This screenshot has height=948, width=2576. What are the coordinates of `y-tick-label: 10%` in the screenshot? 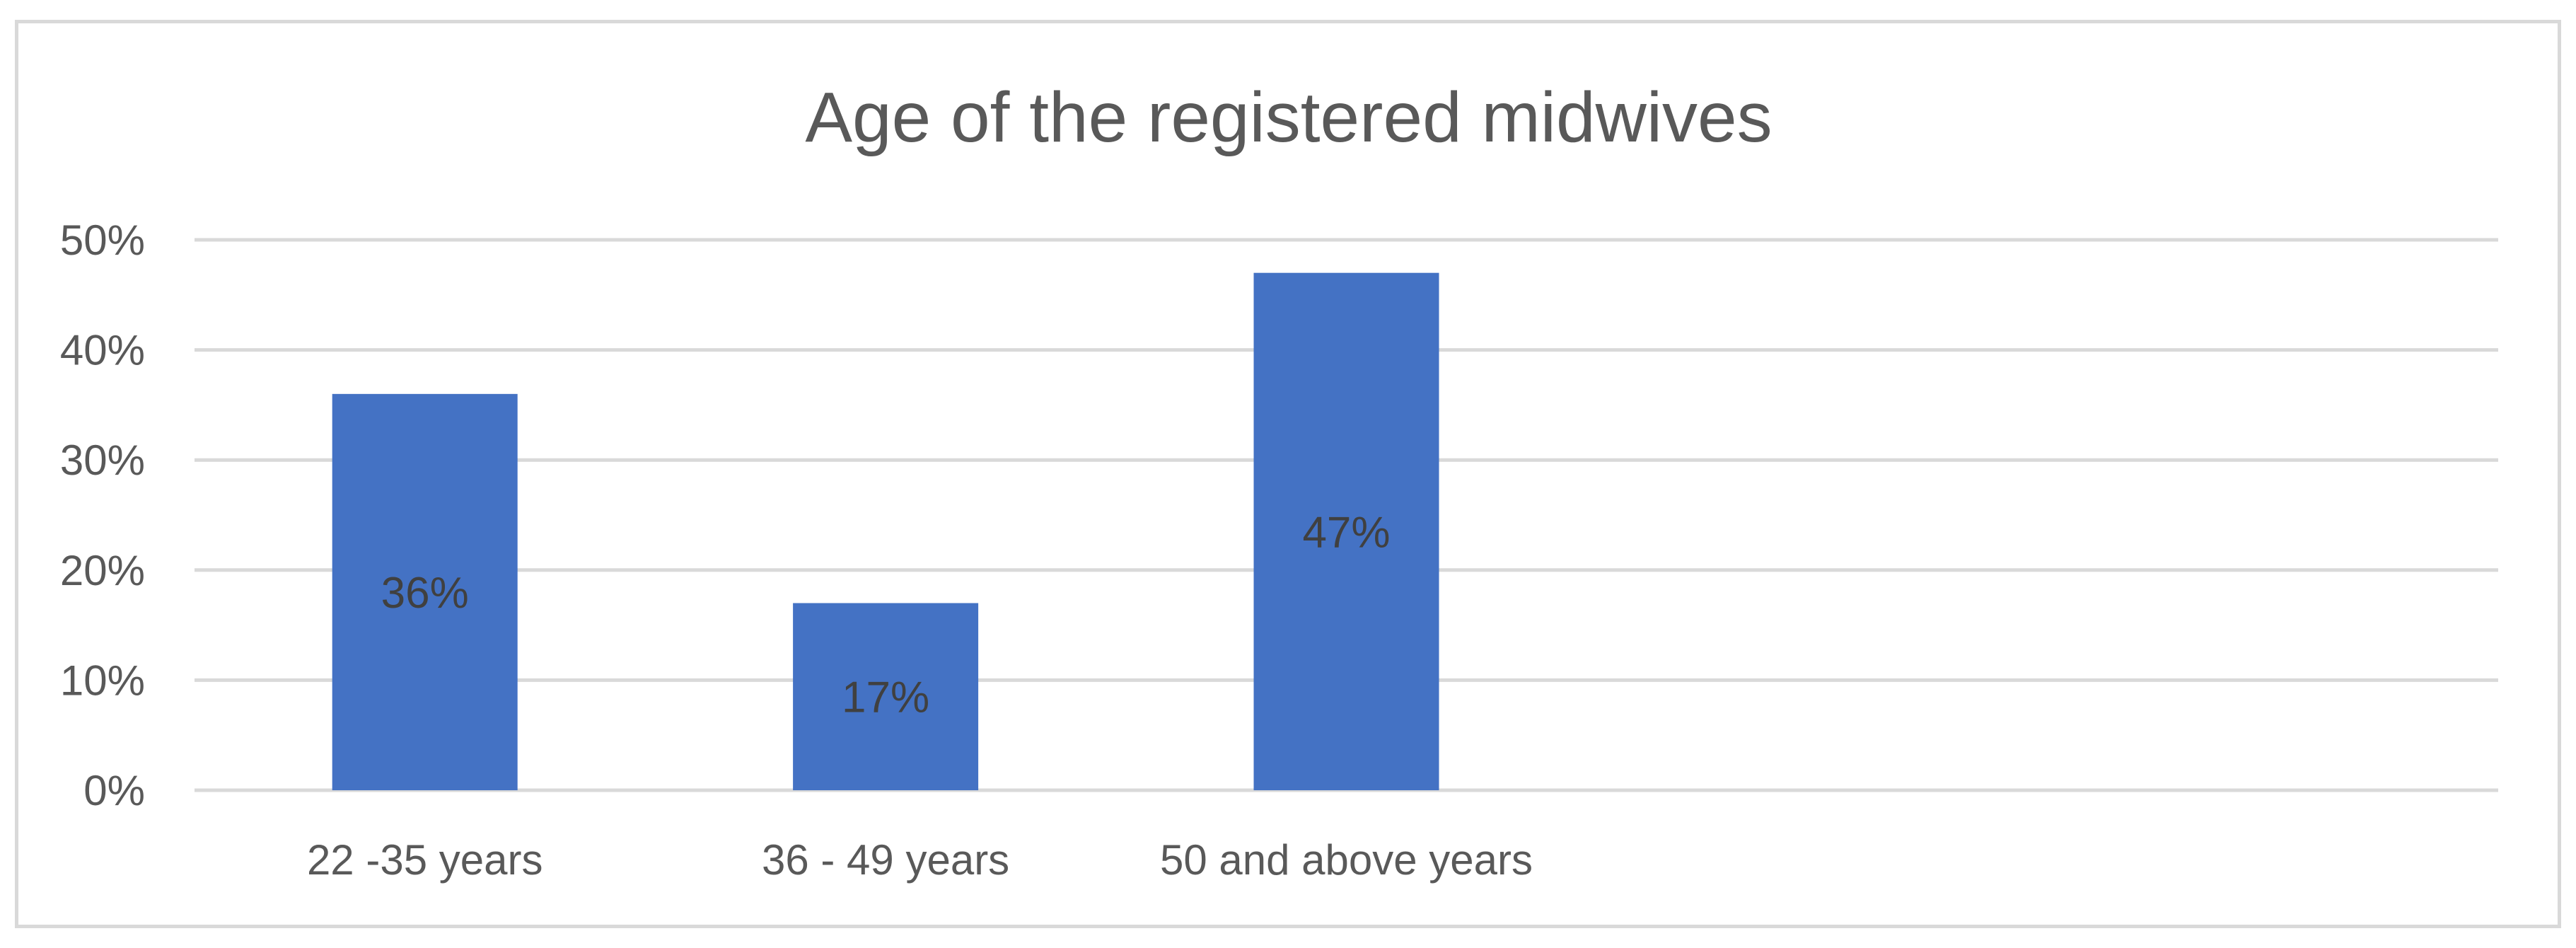 It's located at (102, 680).